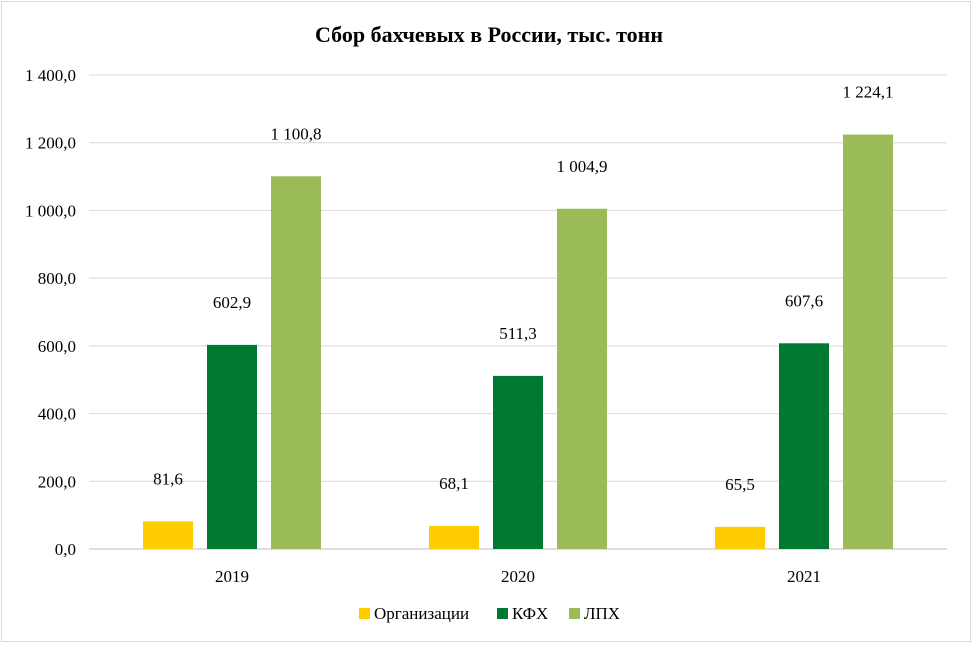 The width and height of the screenshot is (972, 646). What do you see at coordinates (65, 549) in the screenshot?
I see `y-tick-label: 0,0` at bounding box center [65, 549].